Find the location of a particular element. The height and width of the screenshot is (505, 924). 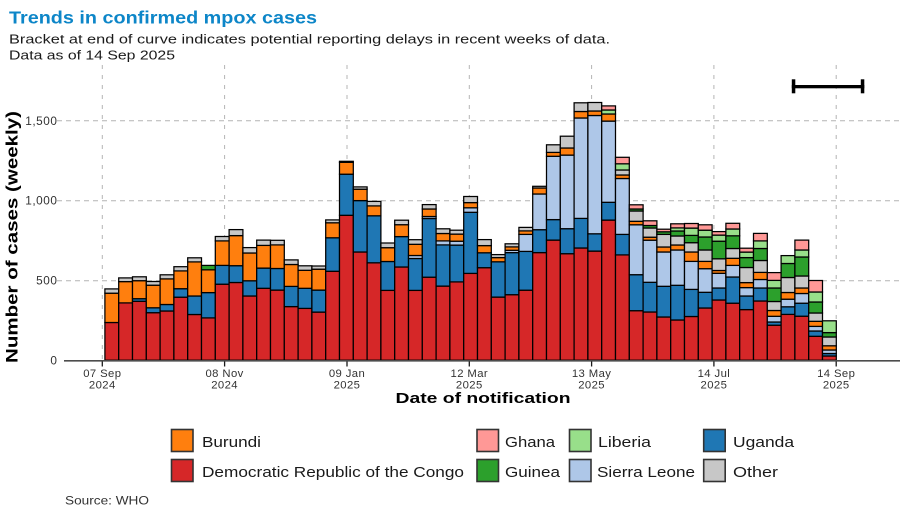

svg-text: 12 Mar is located at coordinates (470, 374).